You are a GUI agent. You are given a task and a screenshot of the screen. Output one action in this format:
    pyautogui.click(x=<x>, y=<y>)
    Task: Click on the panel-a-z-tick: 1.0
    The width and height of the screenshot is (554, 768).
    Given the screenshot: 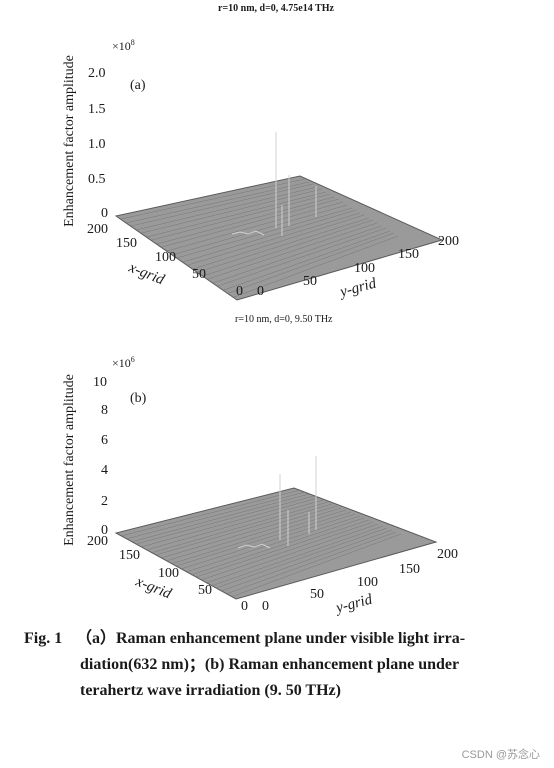 What is the action you would take?
    pyautogui.click(x=97, y=144)
    